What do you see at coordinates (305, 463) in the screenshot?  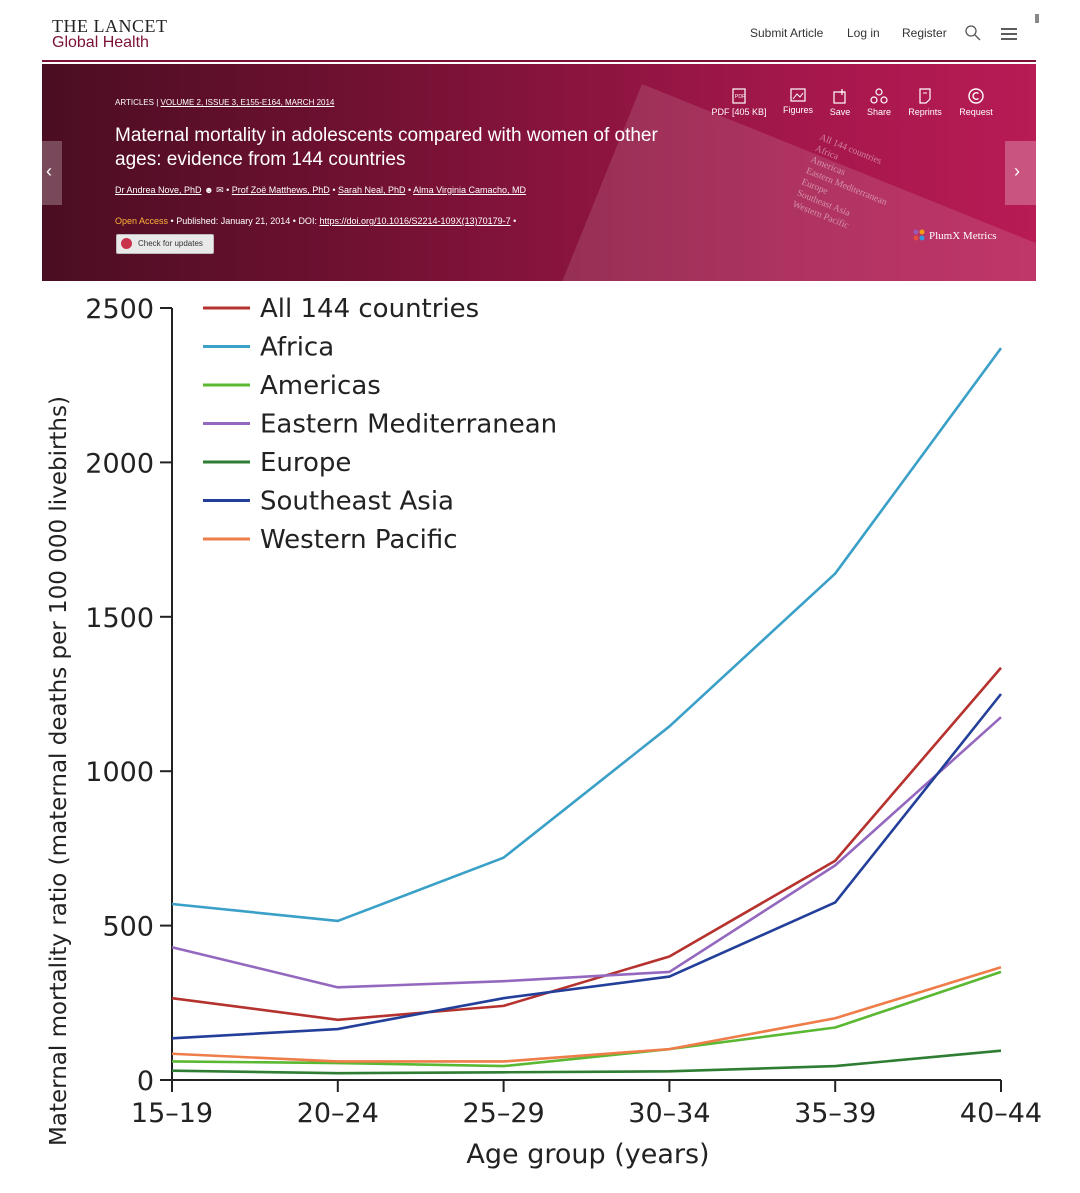 I see `legend-label: Europe` at bounding box center [305, 463].